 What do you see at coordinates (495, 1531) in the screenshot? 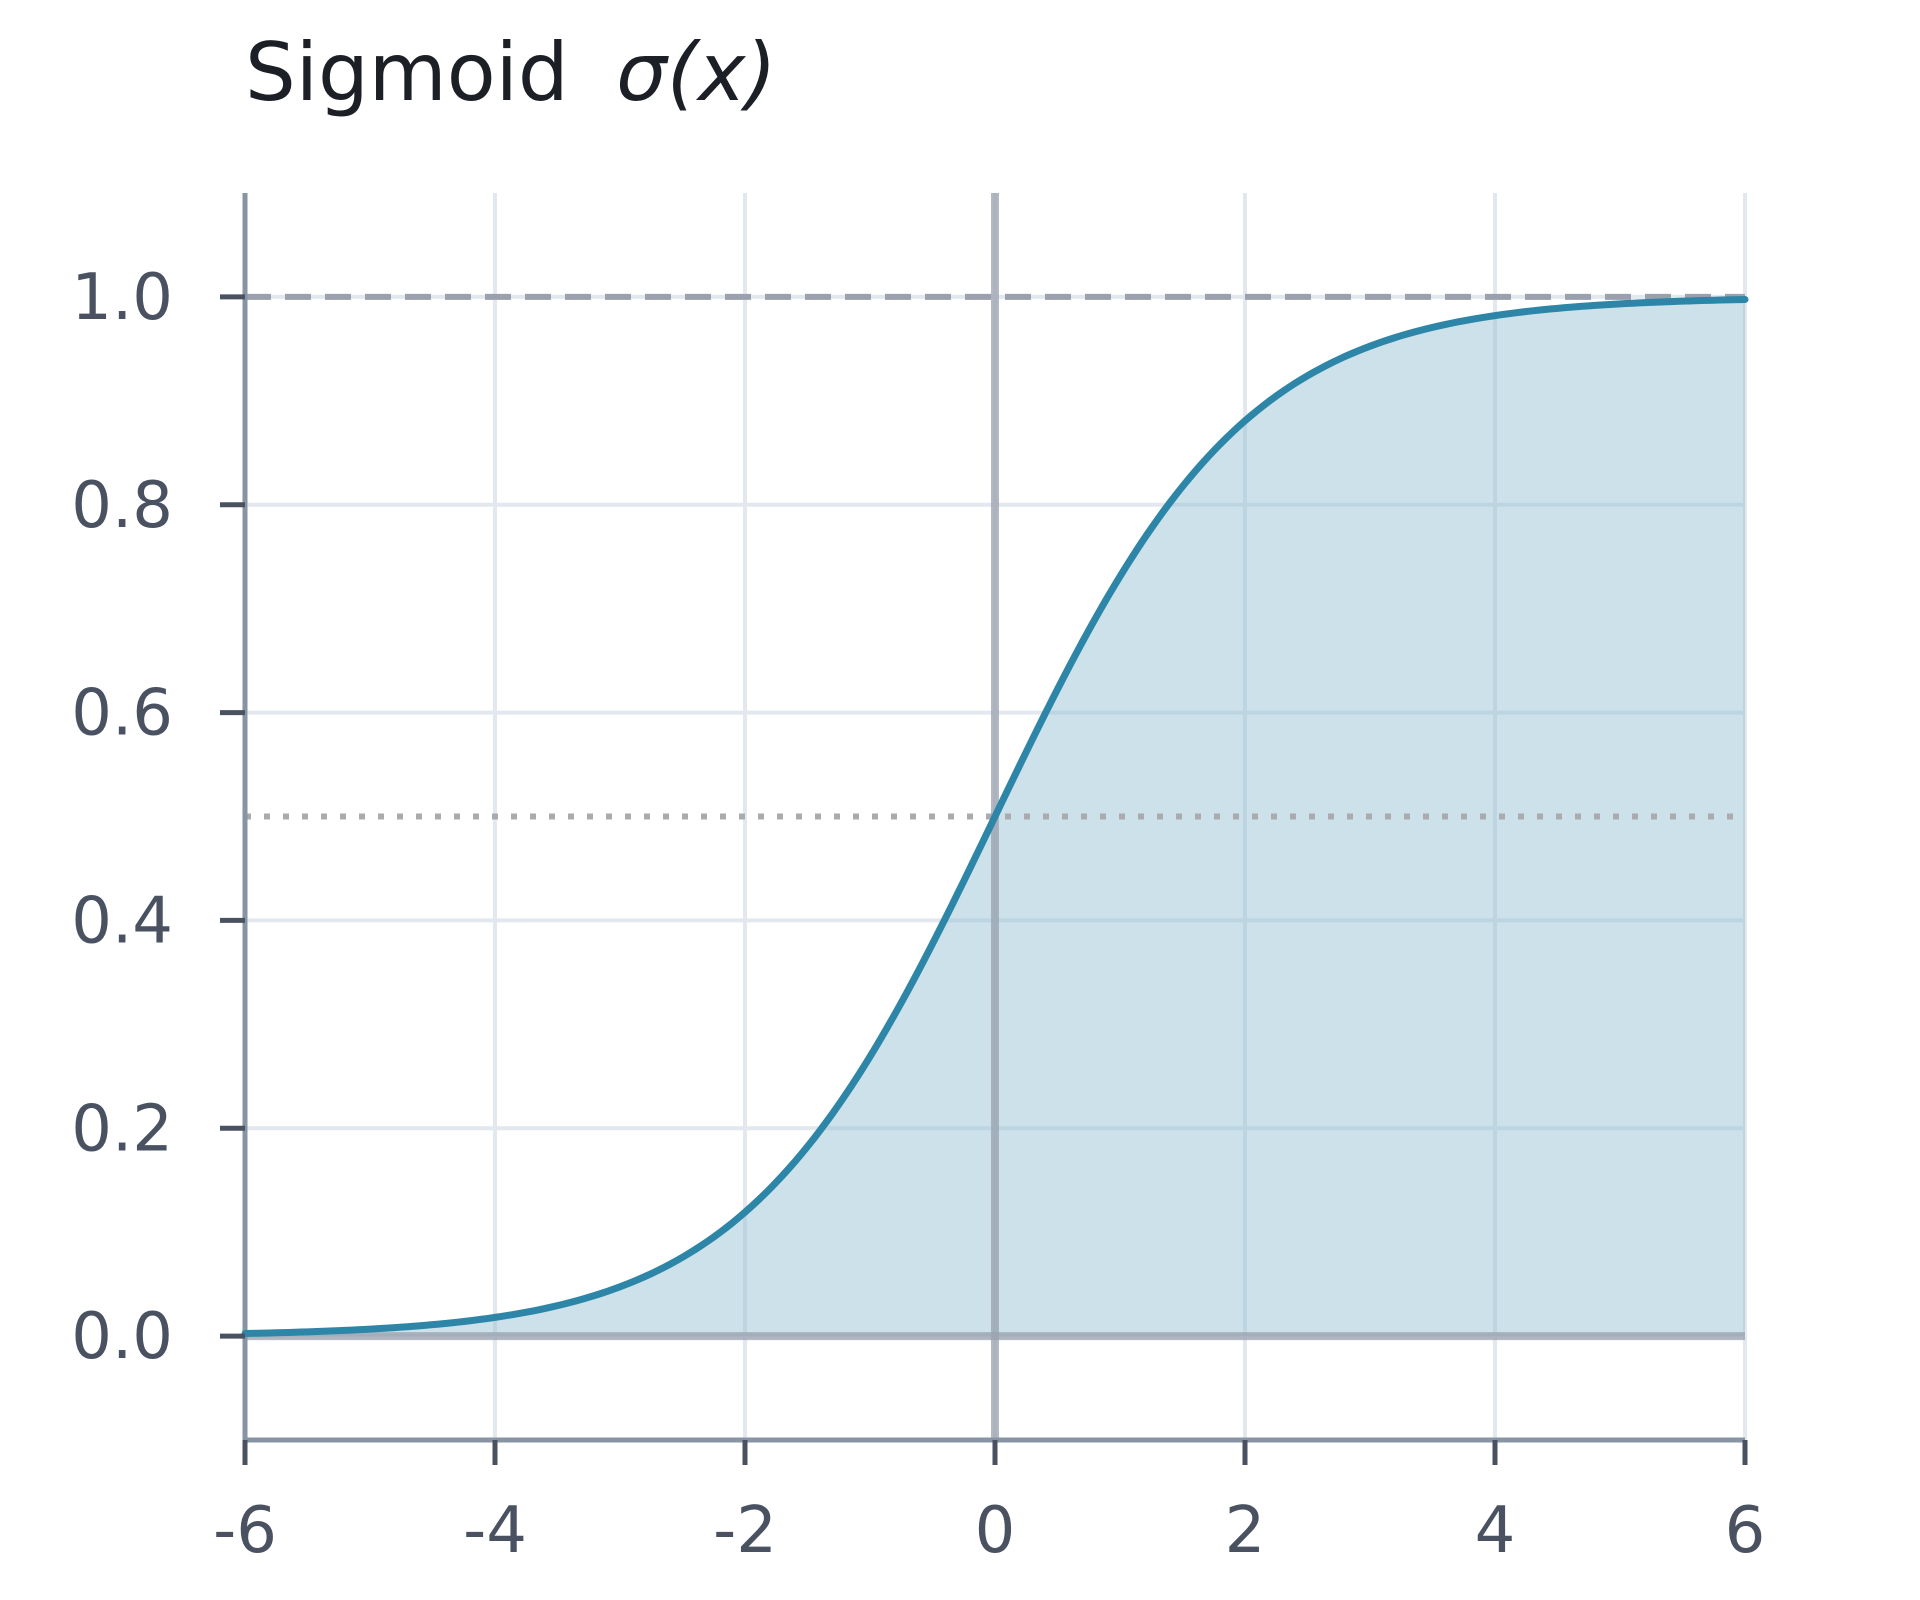
I see `x-tick-label: -4` at bounding box center [495, 1531].